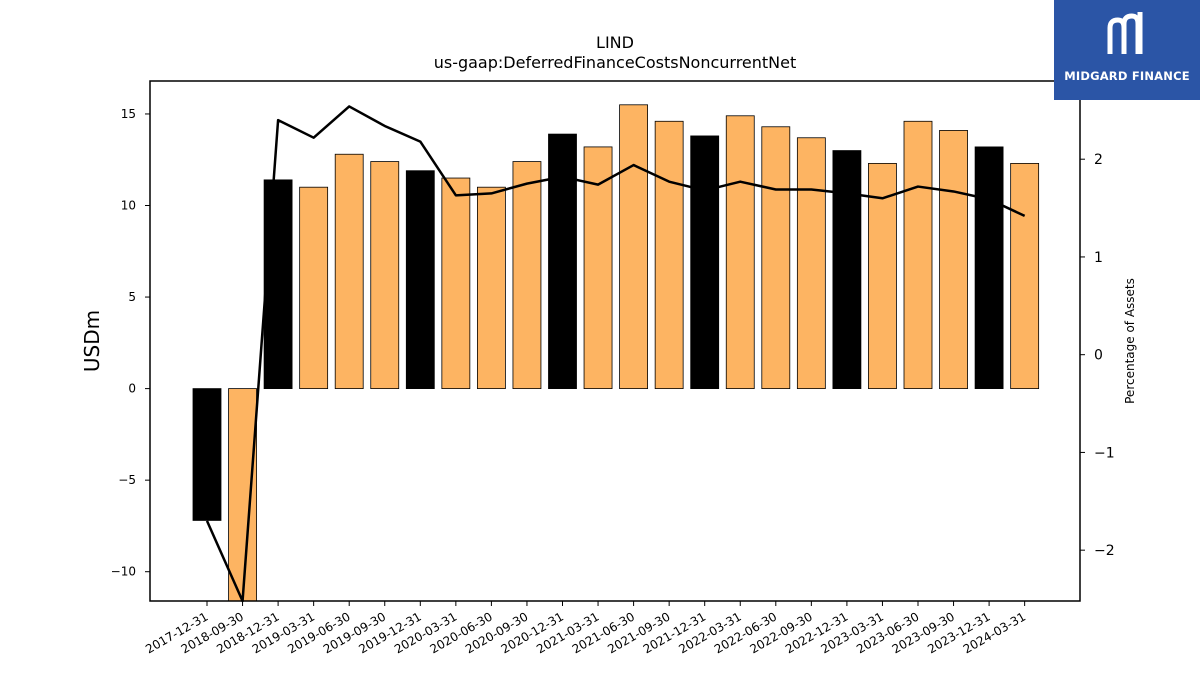 This screenshot has width=1200, height=675. I want to click on y-tick-label: 15, so click(128, 114).